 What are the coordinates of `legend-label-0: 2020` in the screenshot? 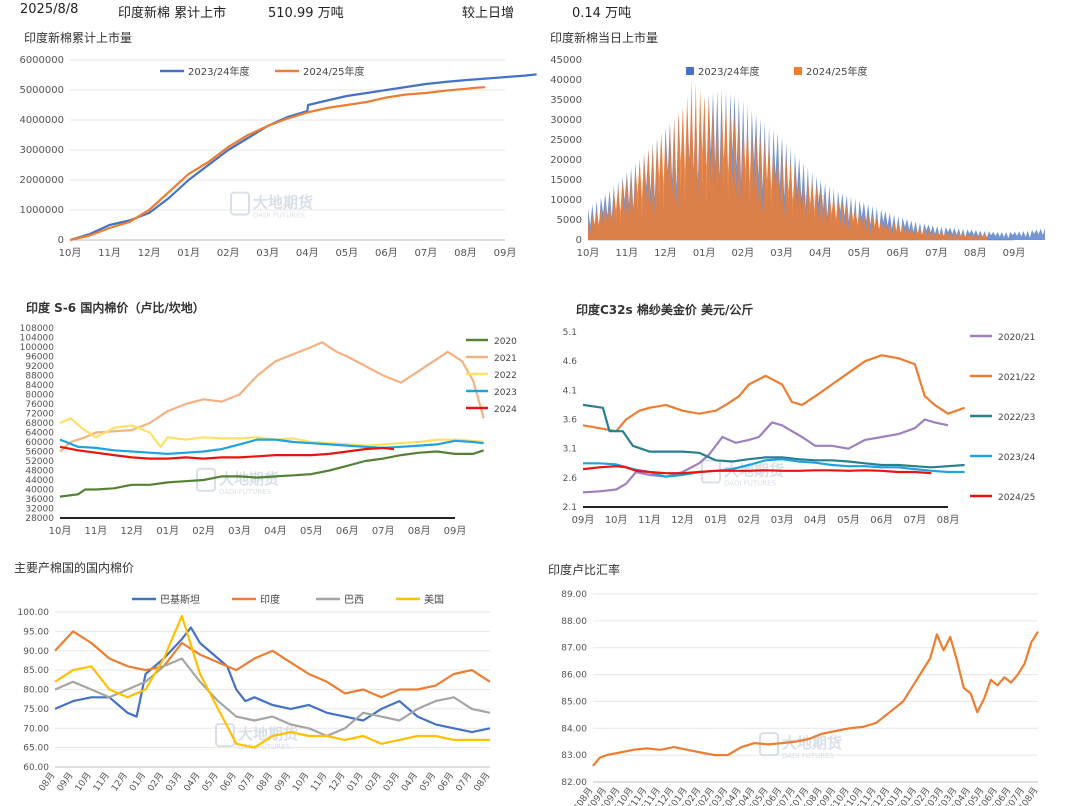 It's located at (505, 342).